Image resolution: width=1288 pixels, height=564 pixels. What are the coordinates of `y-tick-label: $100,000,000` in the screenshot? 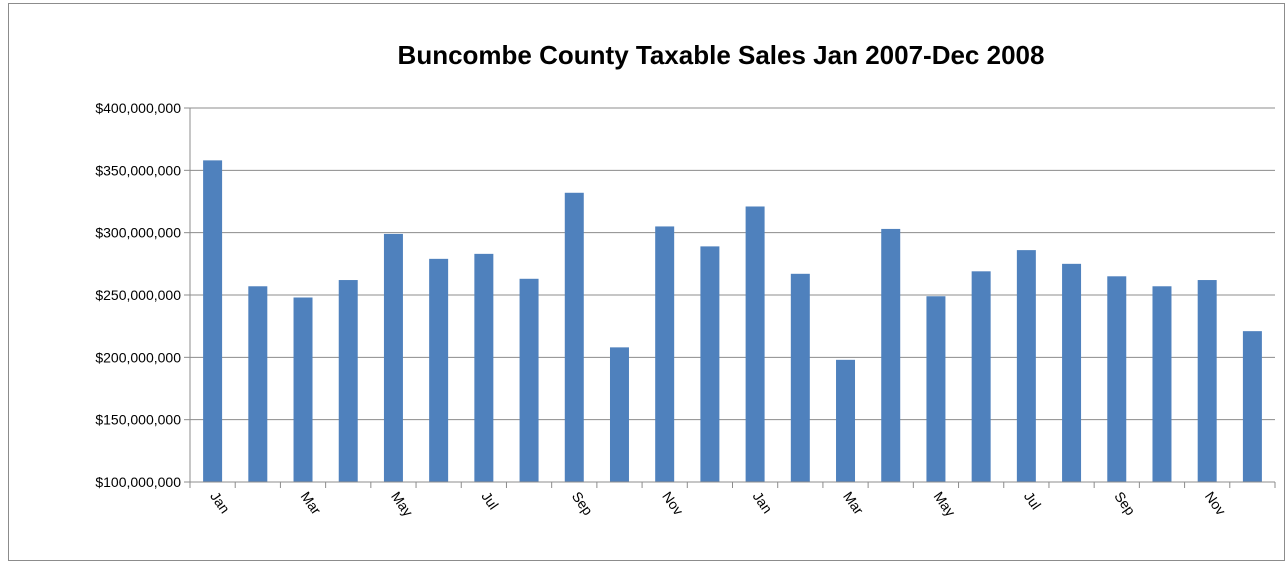 It's located at (138, 482).